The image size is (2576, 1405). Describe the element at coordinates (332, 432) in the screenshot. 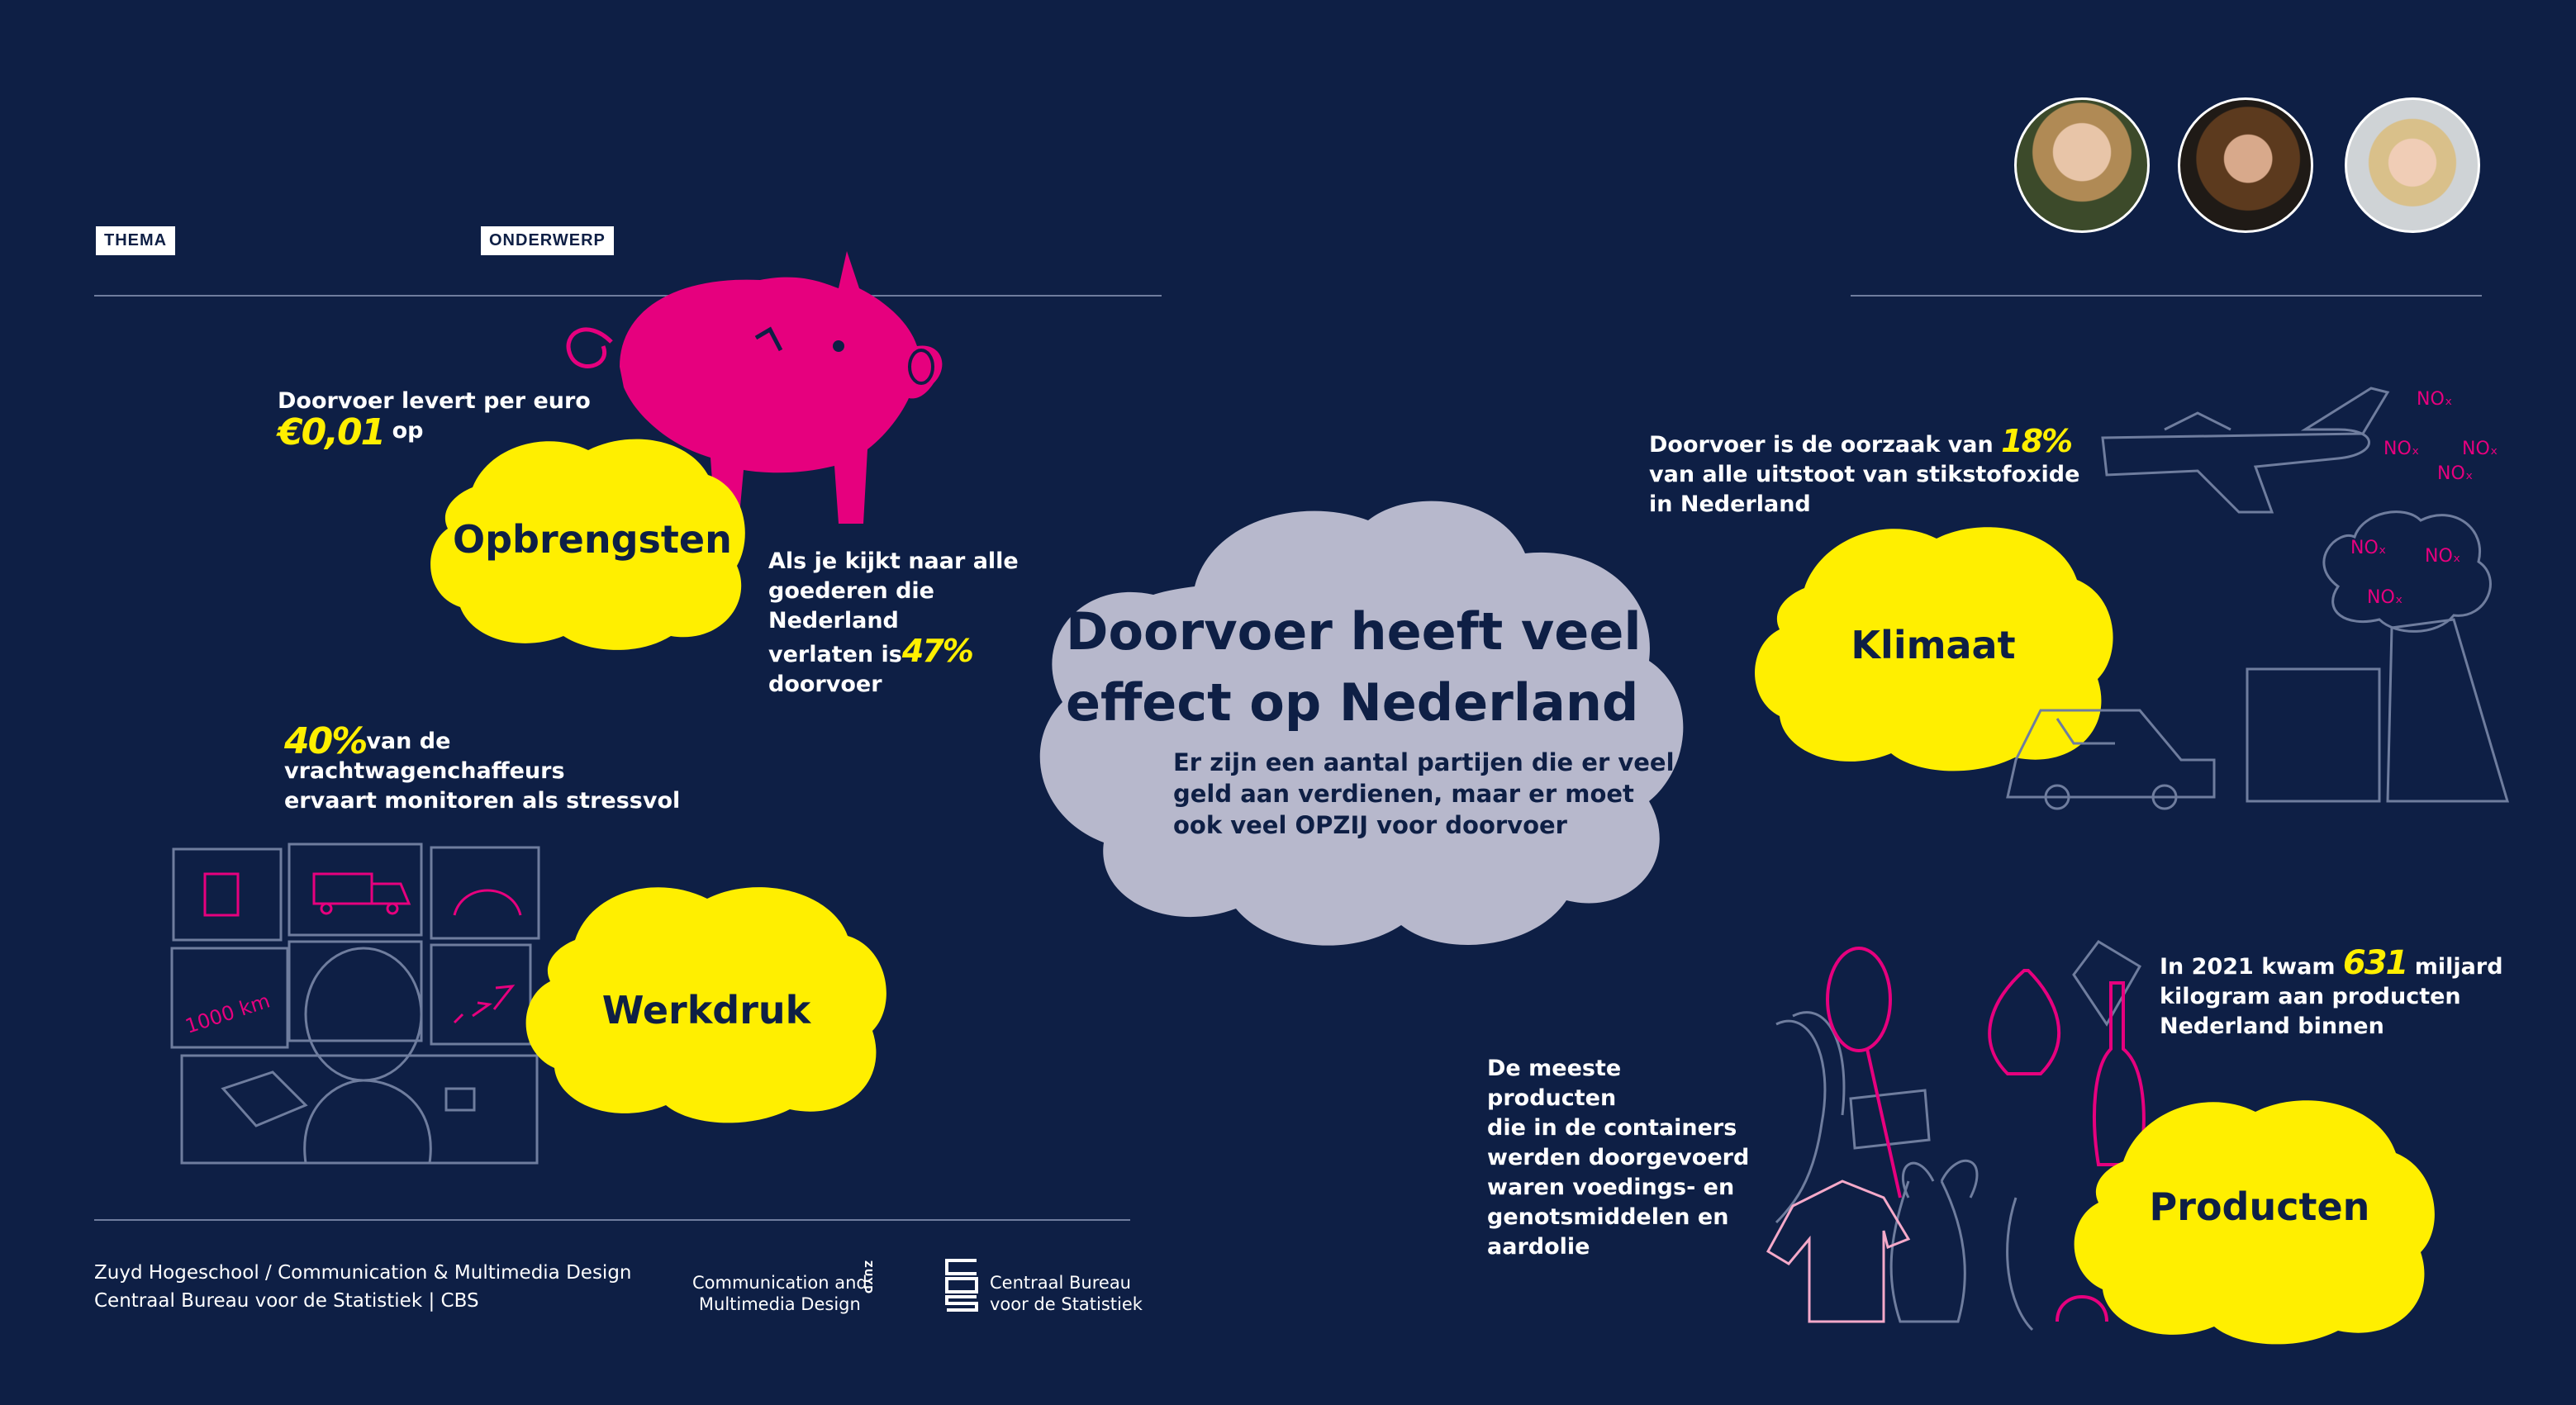

I see `opbrengsten-fact1-value: €0,01` at that location.